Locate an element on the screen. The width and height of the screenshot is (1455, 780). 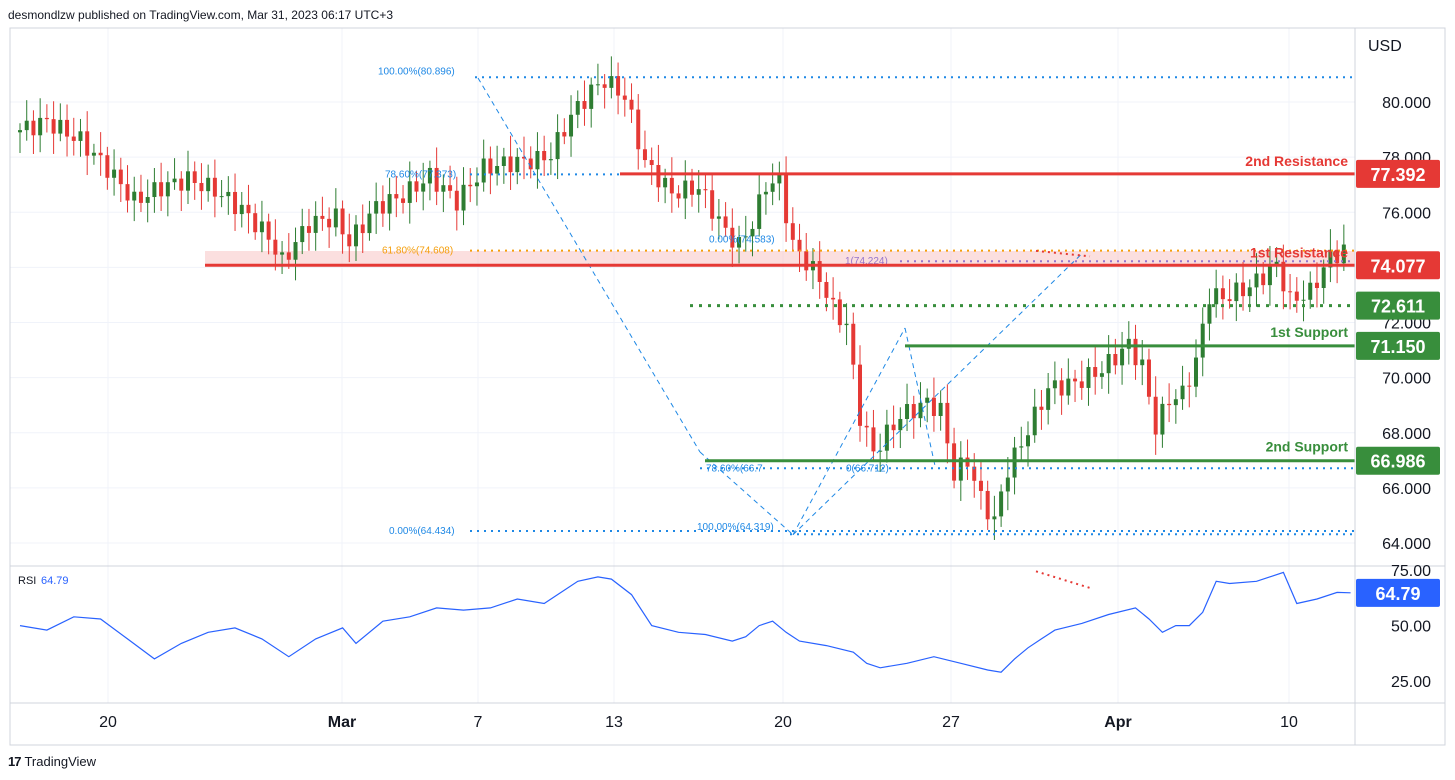
rsi-title: RSI is located at coordinates (27, 581).